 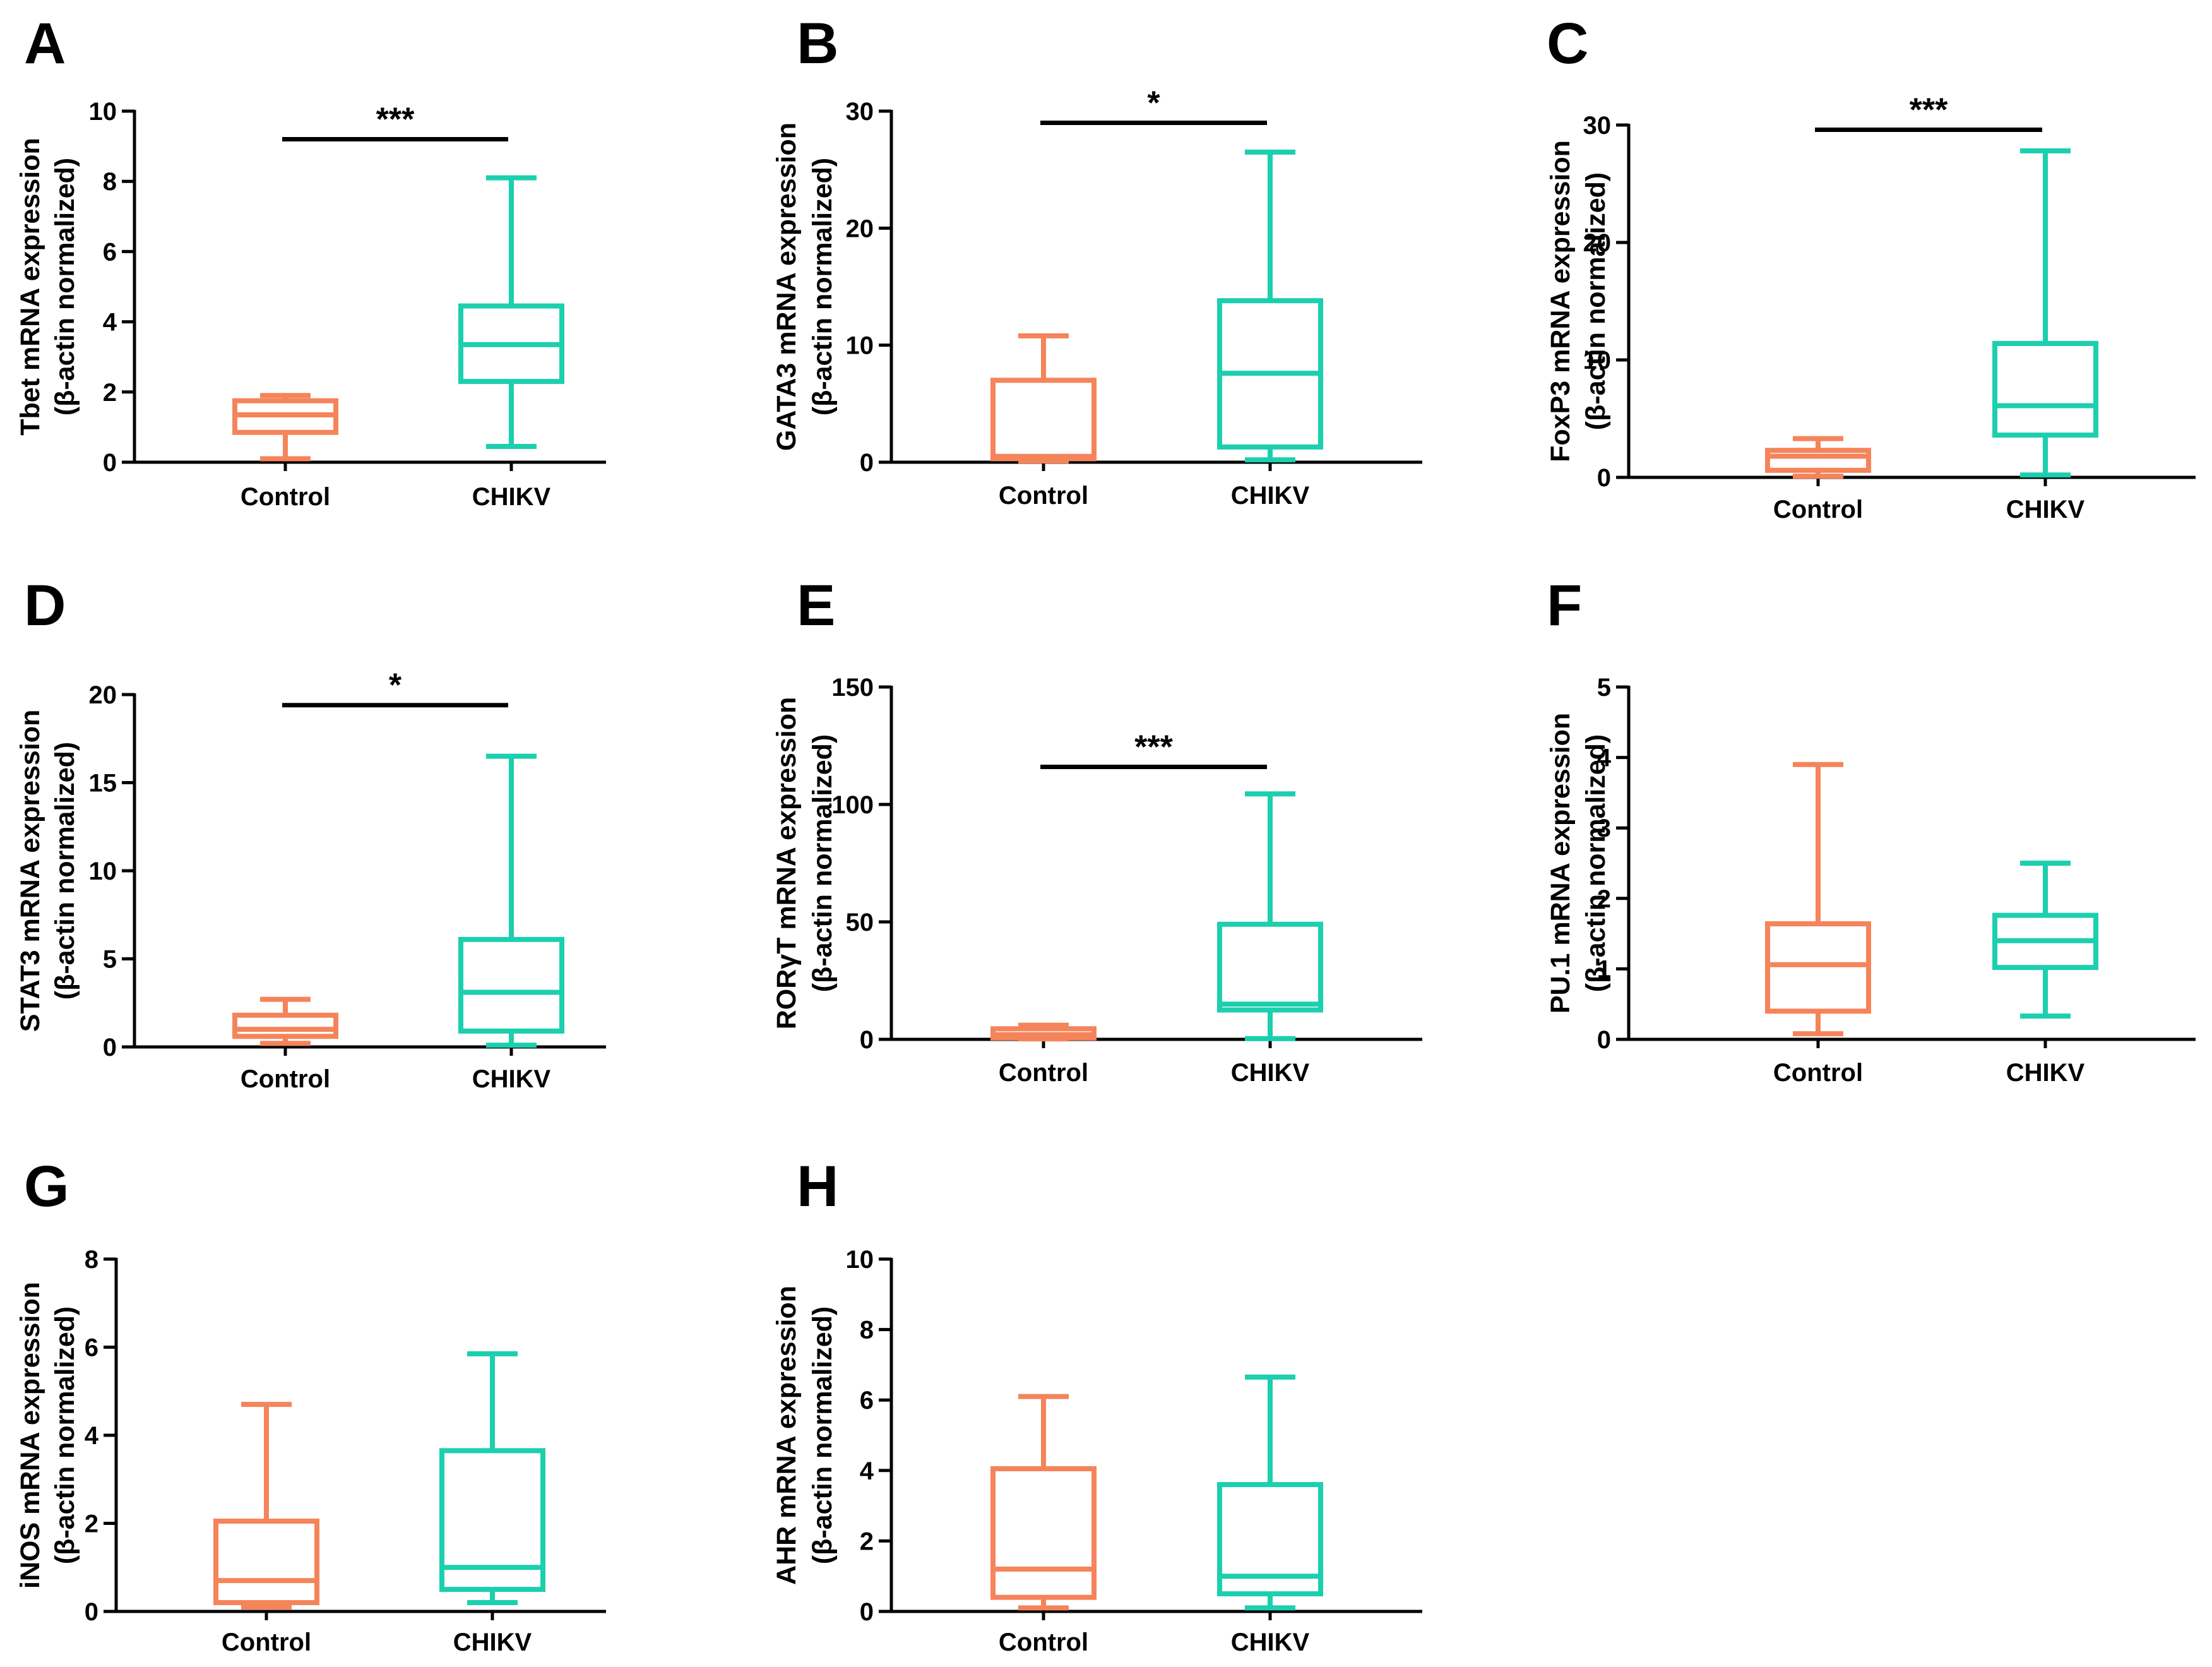 What do you see at coordinates (1043, 1073) in the screenshot?
I see `panel-e-x-label-control: Control` at bounding box center [1043, 1073].